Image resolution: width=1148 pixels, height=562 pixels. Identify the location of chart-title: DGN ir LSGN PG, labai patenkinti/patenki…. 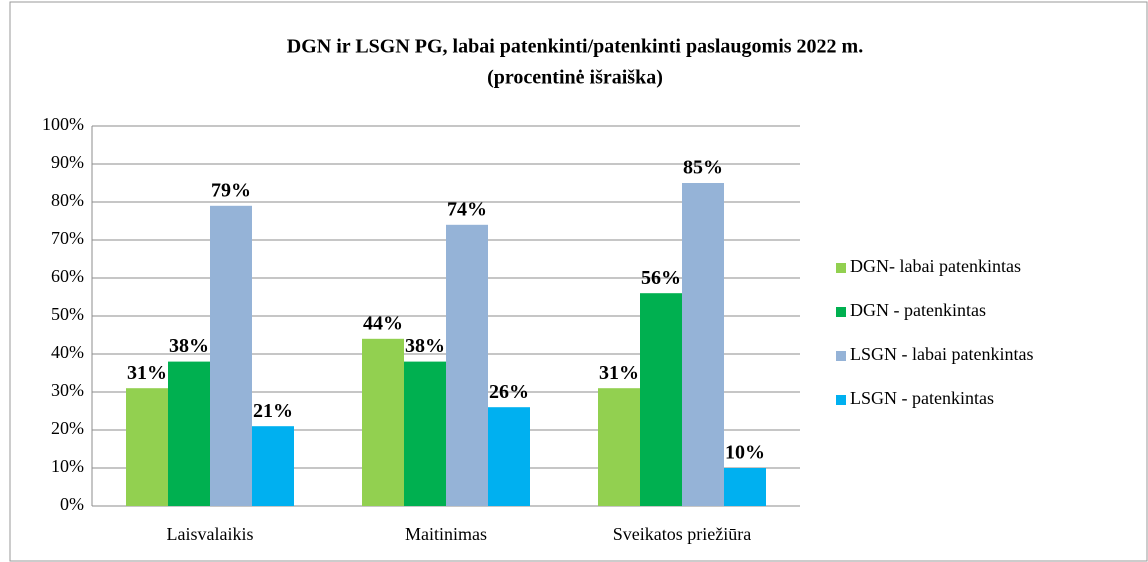
(575, 47).